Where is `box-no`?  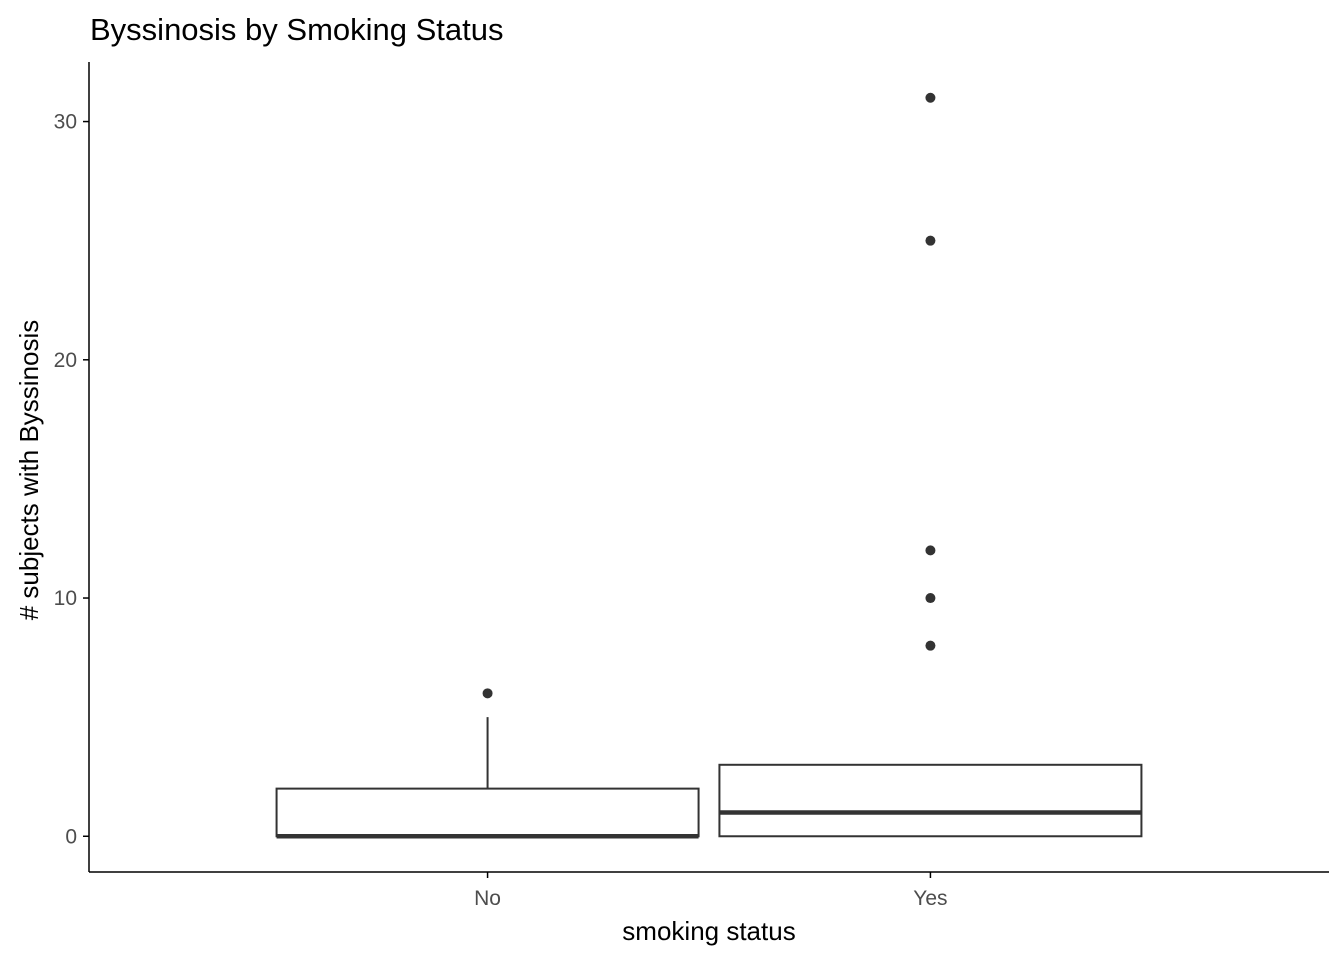
box-no is located at coordinates (487, 763).